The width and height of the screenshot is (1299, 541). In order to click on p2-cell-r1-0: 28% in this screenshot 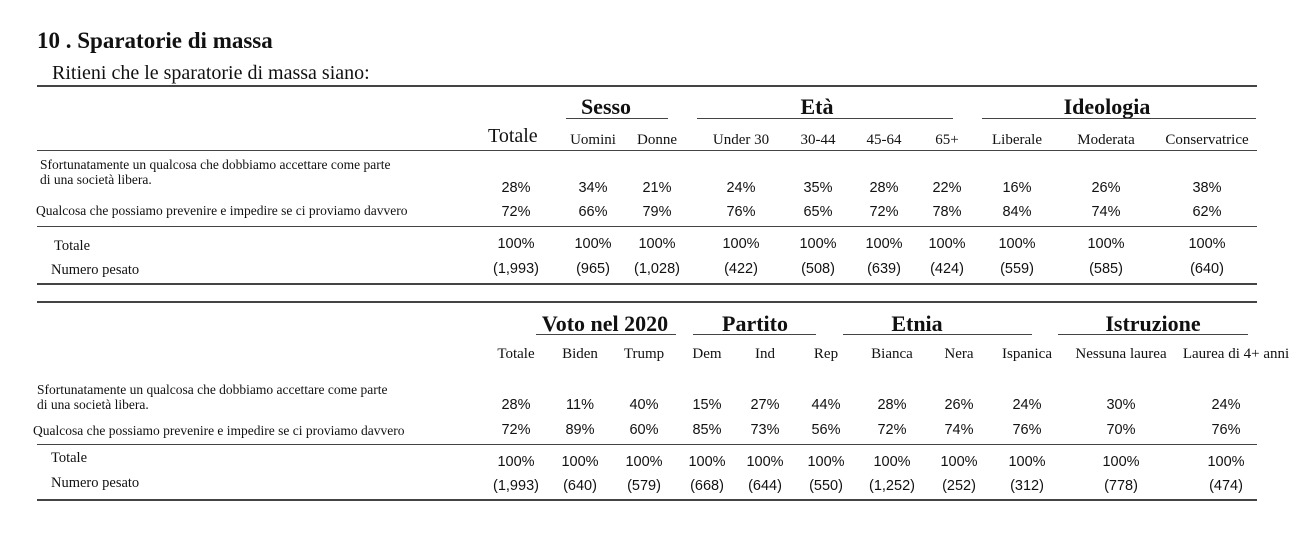, I will do `click(516, 405)`.